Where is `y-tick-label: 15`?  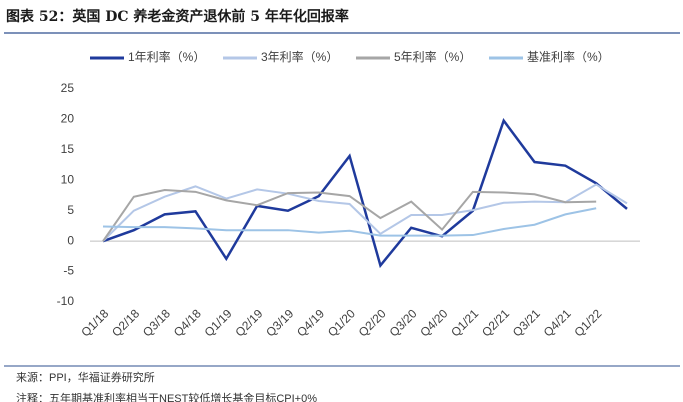
y-tick-label: 15 is located at coordinates (68, 149).